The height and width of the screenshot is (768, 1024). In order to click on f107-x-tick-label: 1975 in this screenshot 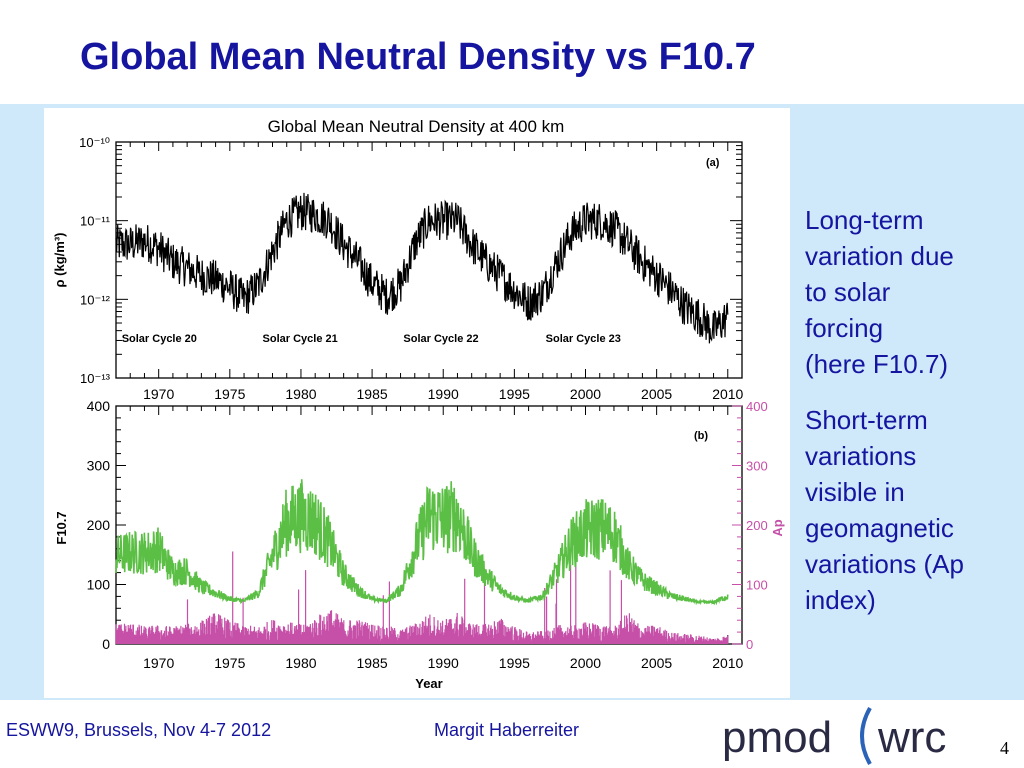, I will do `click(229, 663)`.